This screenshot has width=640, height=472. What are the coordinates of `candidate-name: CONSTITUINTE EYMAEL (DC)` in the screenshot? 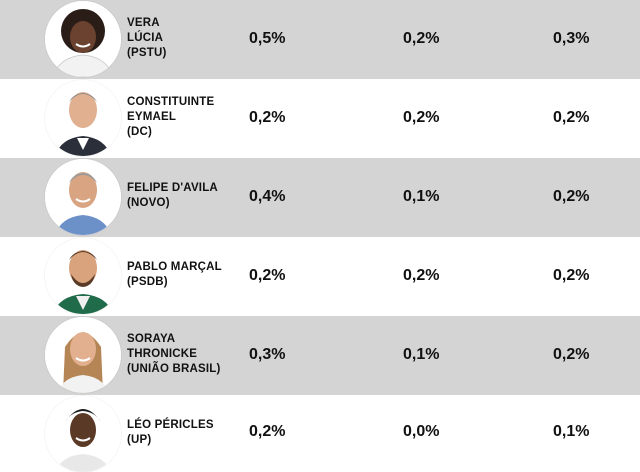 It's located at (171, 117).